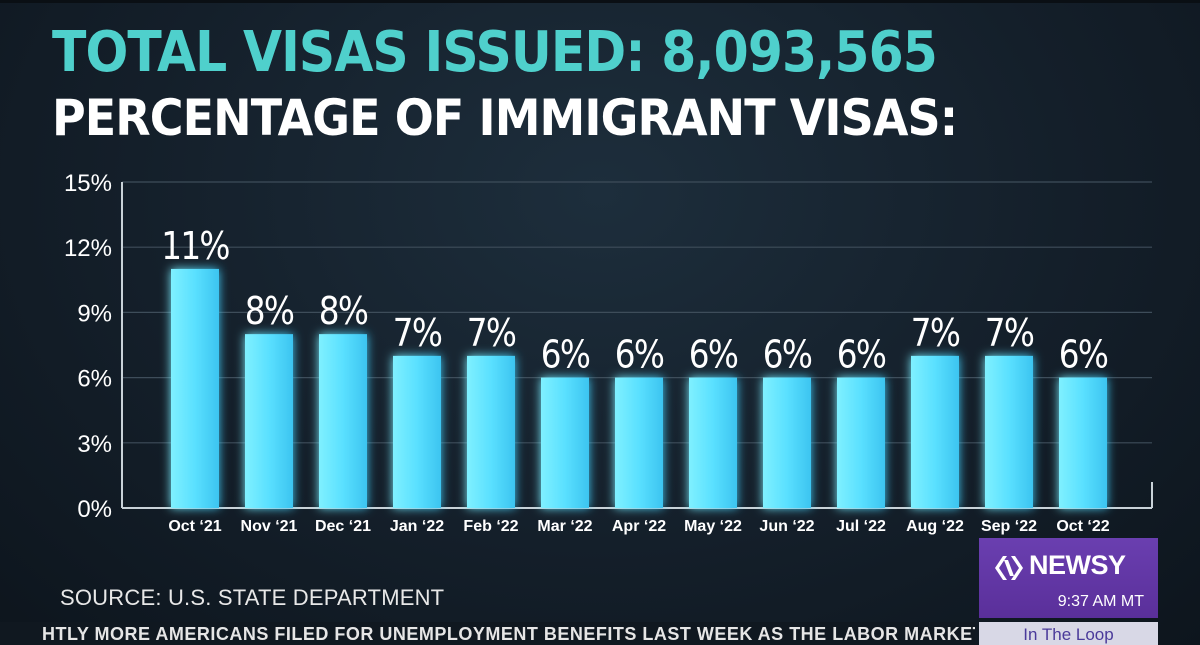 Image resolution: width=1200 pixels, height=645 pixels. Describe the element at coordinates (1009, 526) in the screenshot. I see `x-tick-label: Sep ‘22` at that location.